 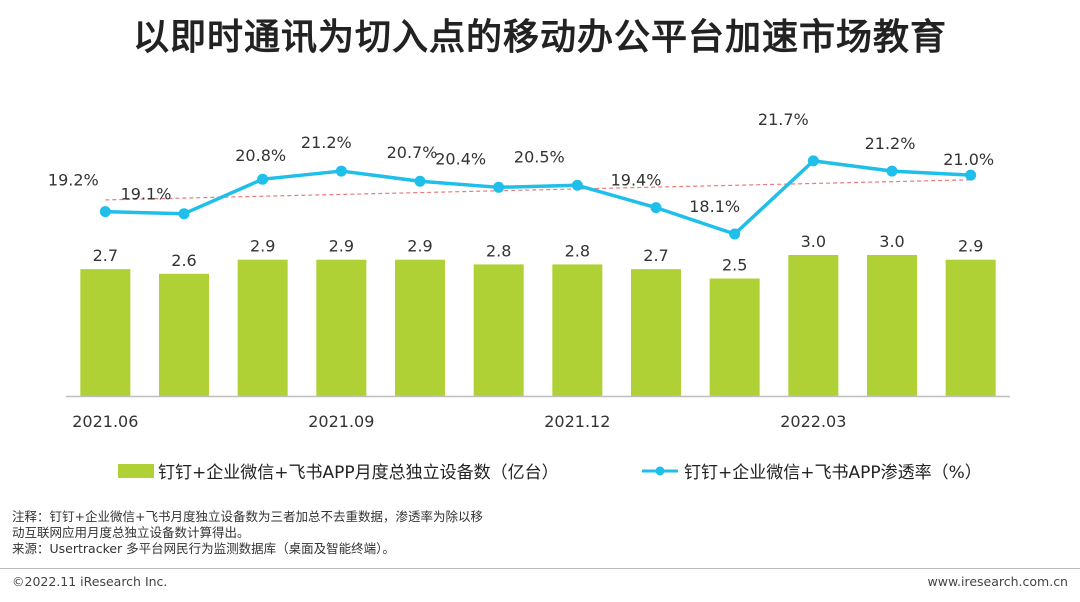 I want to click on x-tick-label: 2021.09, so click(x=341, y=421).